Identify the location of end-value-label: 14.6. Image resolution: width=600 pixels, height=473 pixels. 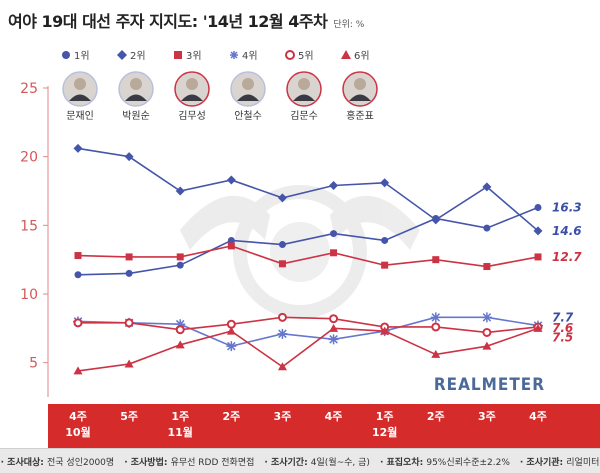
(567, 231).